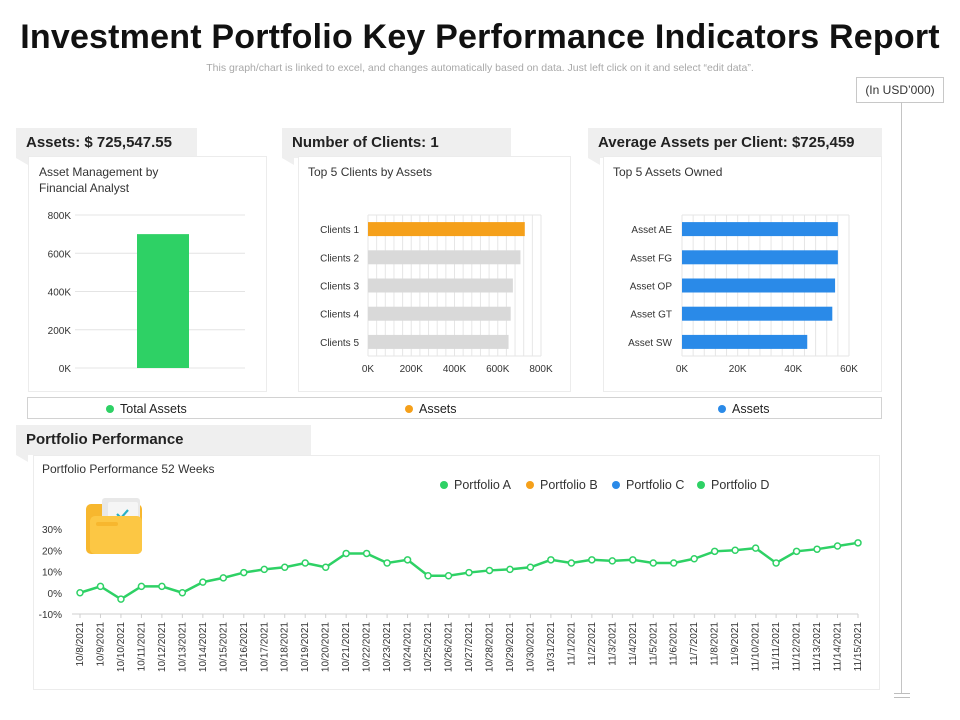  Describe the element at coordinates (449, 647) in the screenshot. I see `x-tick-label: 10/26/2021` at that location.